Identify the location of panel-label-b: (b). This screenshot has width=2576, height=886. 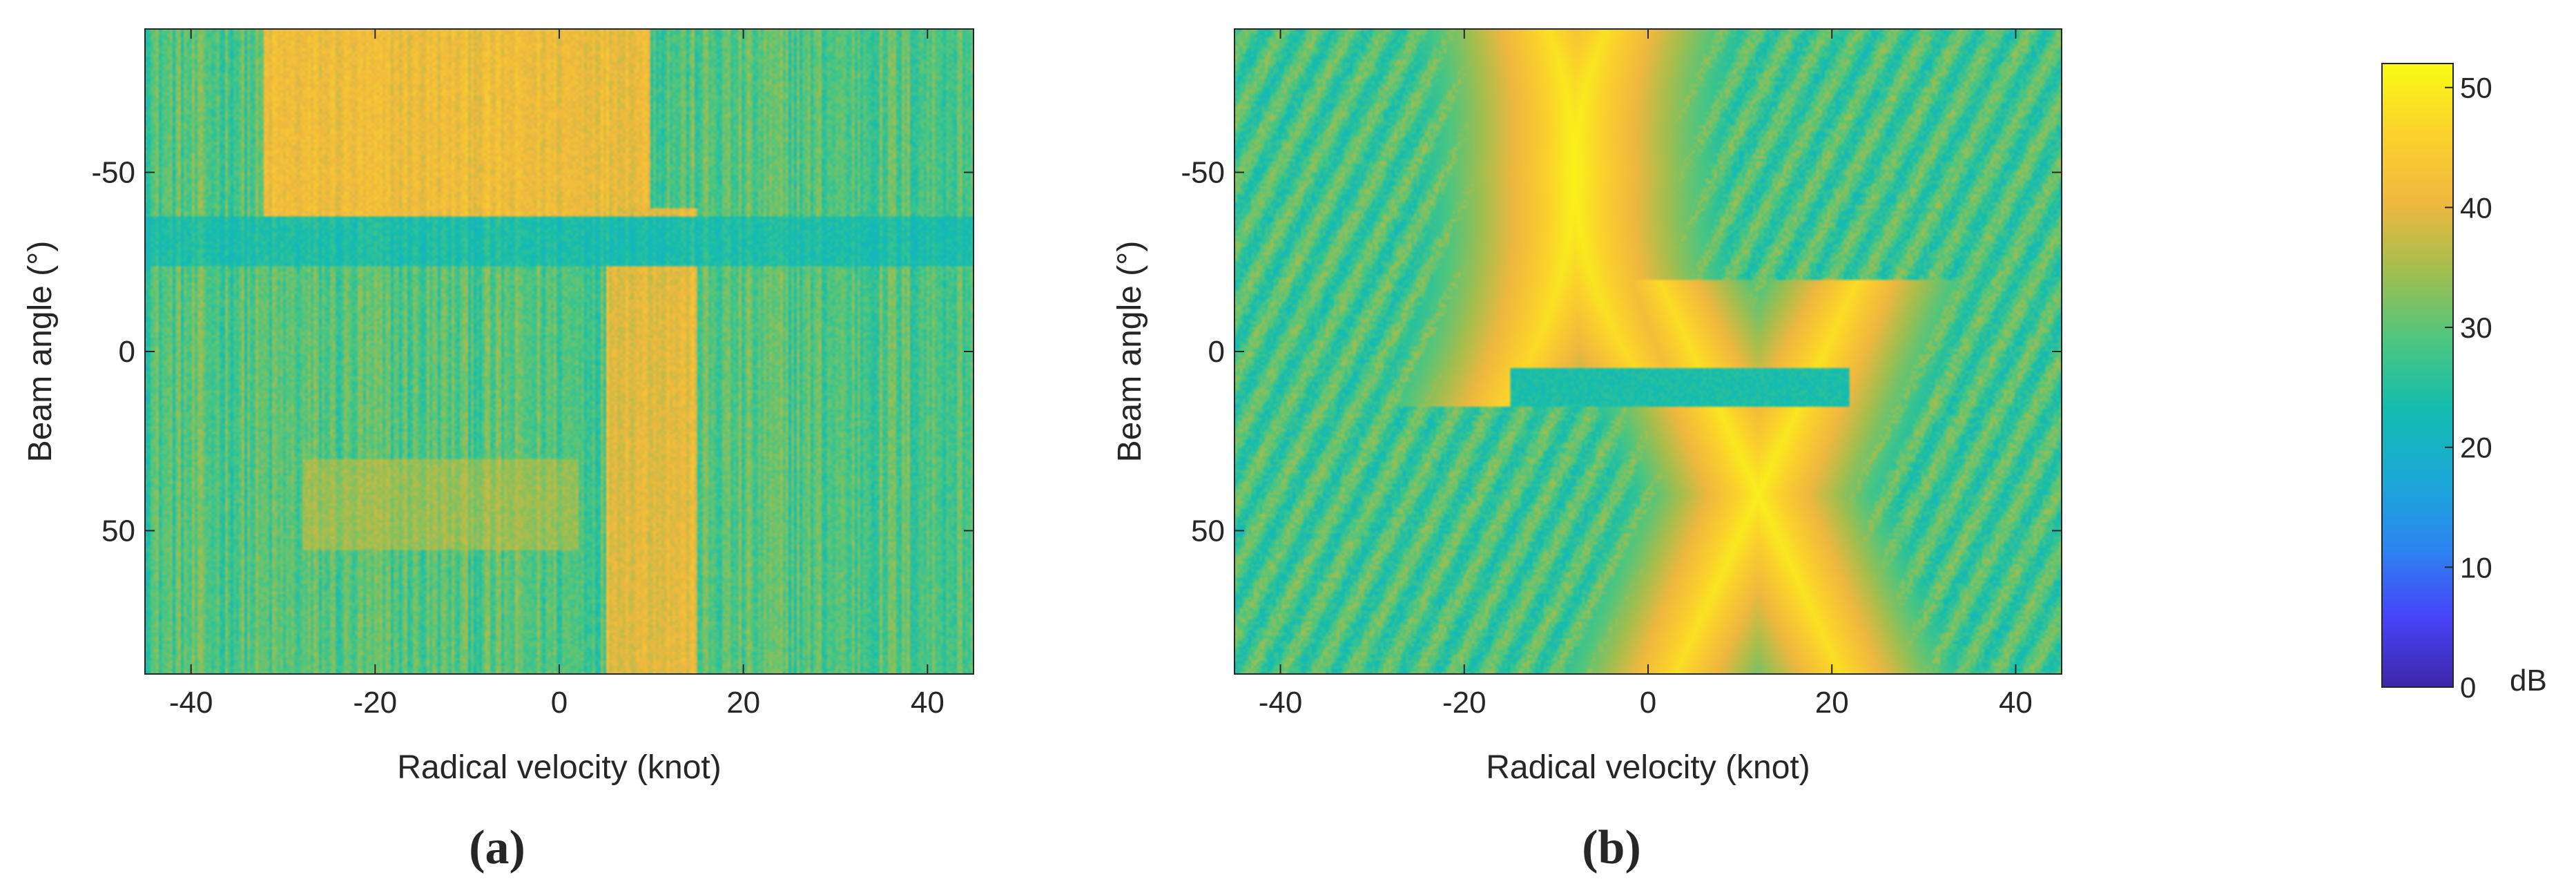
(1611, 847).